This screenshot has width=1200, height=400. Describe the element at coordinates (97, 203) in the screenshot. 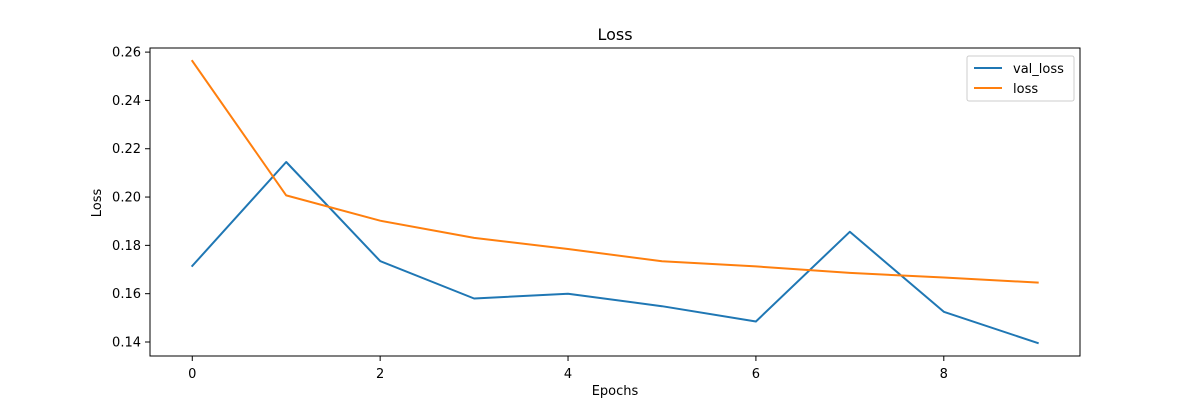

I see `y-axis-label: Loss` at that location.